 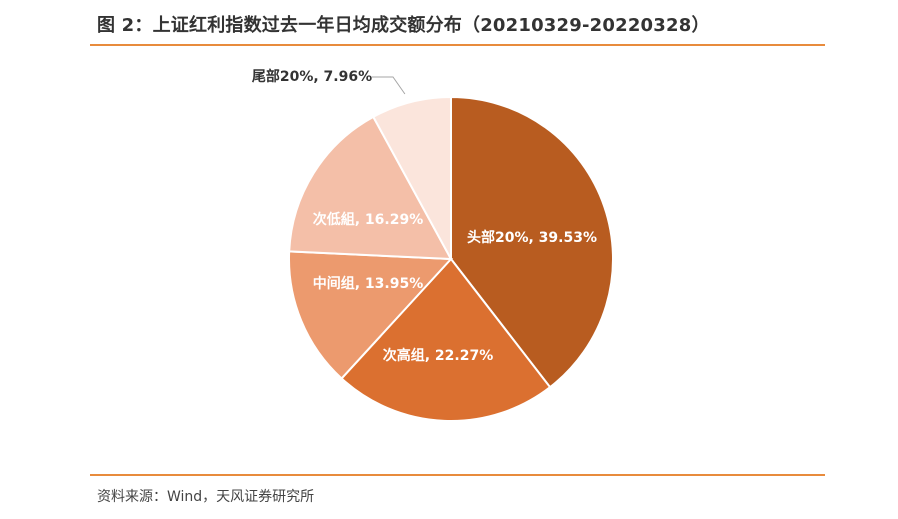 I want to click on source-note: 资料来源：Wind，天风证券研究所, so click(x=206, y=497).